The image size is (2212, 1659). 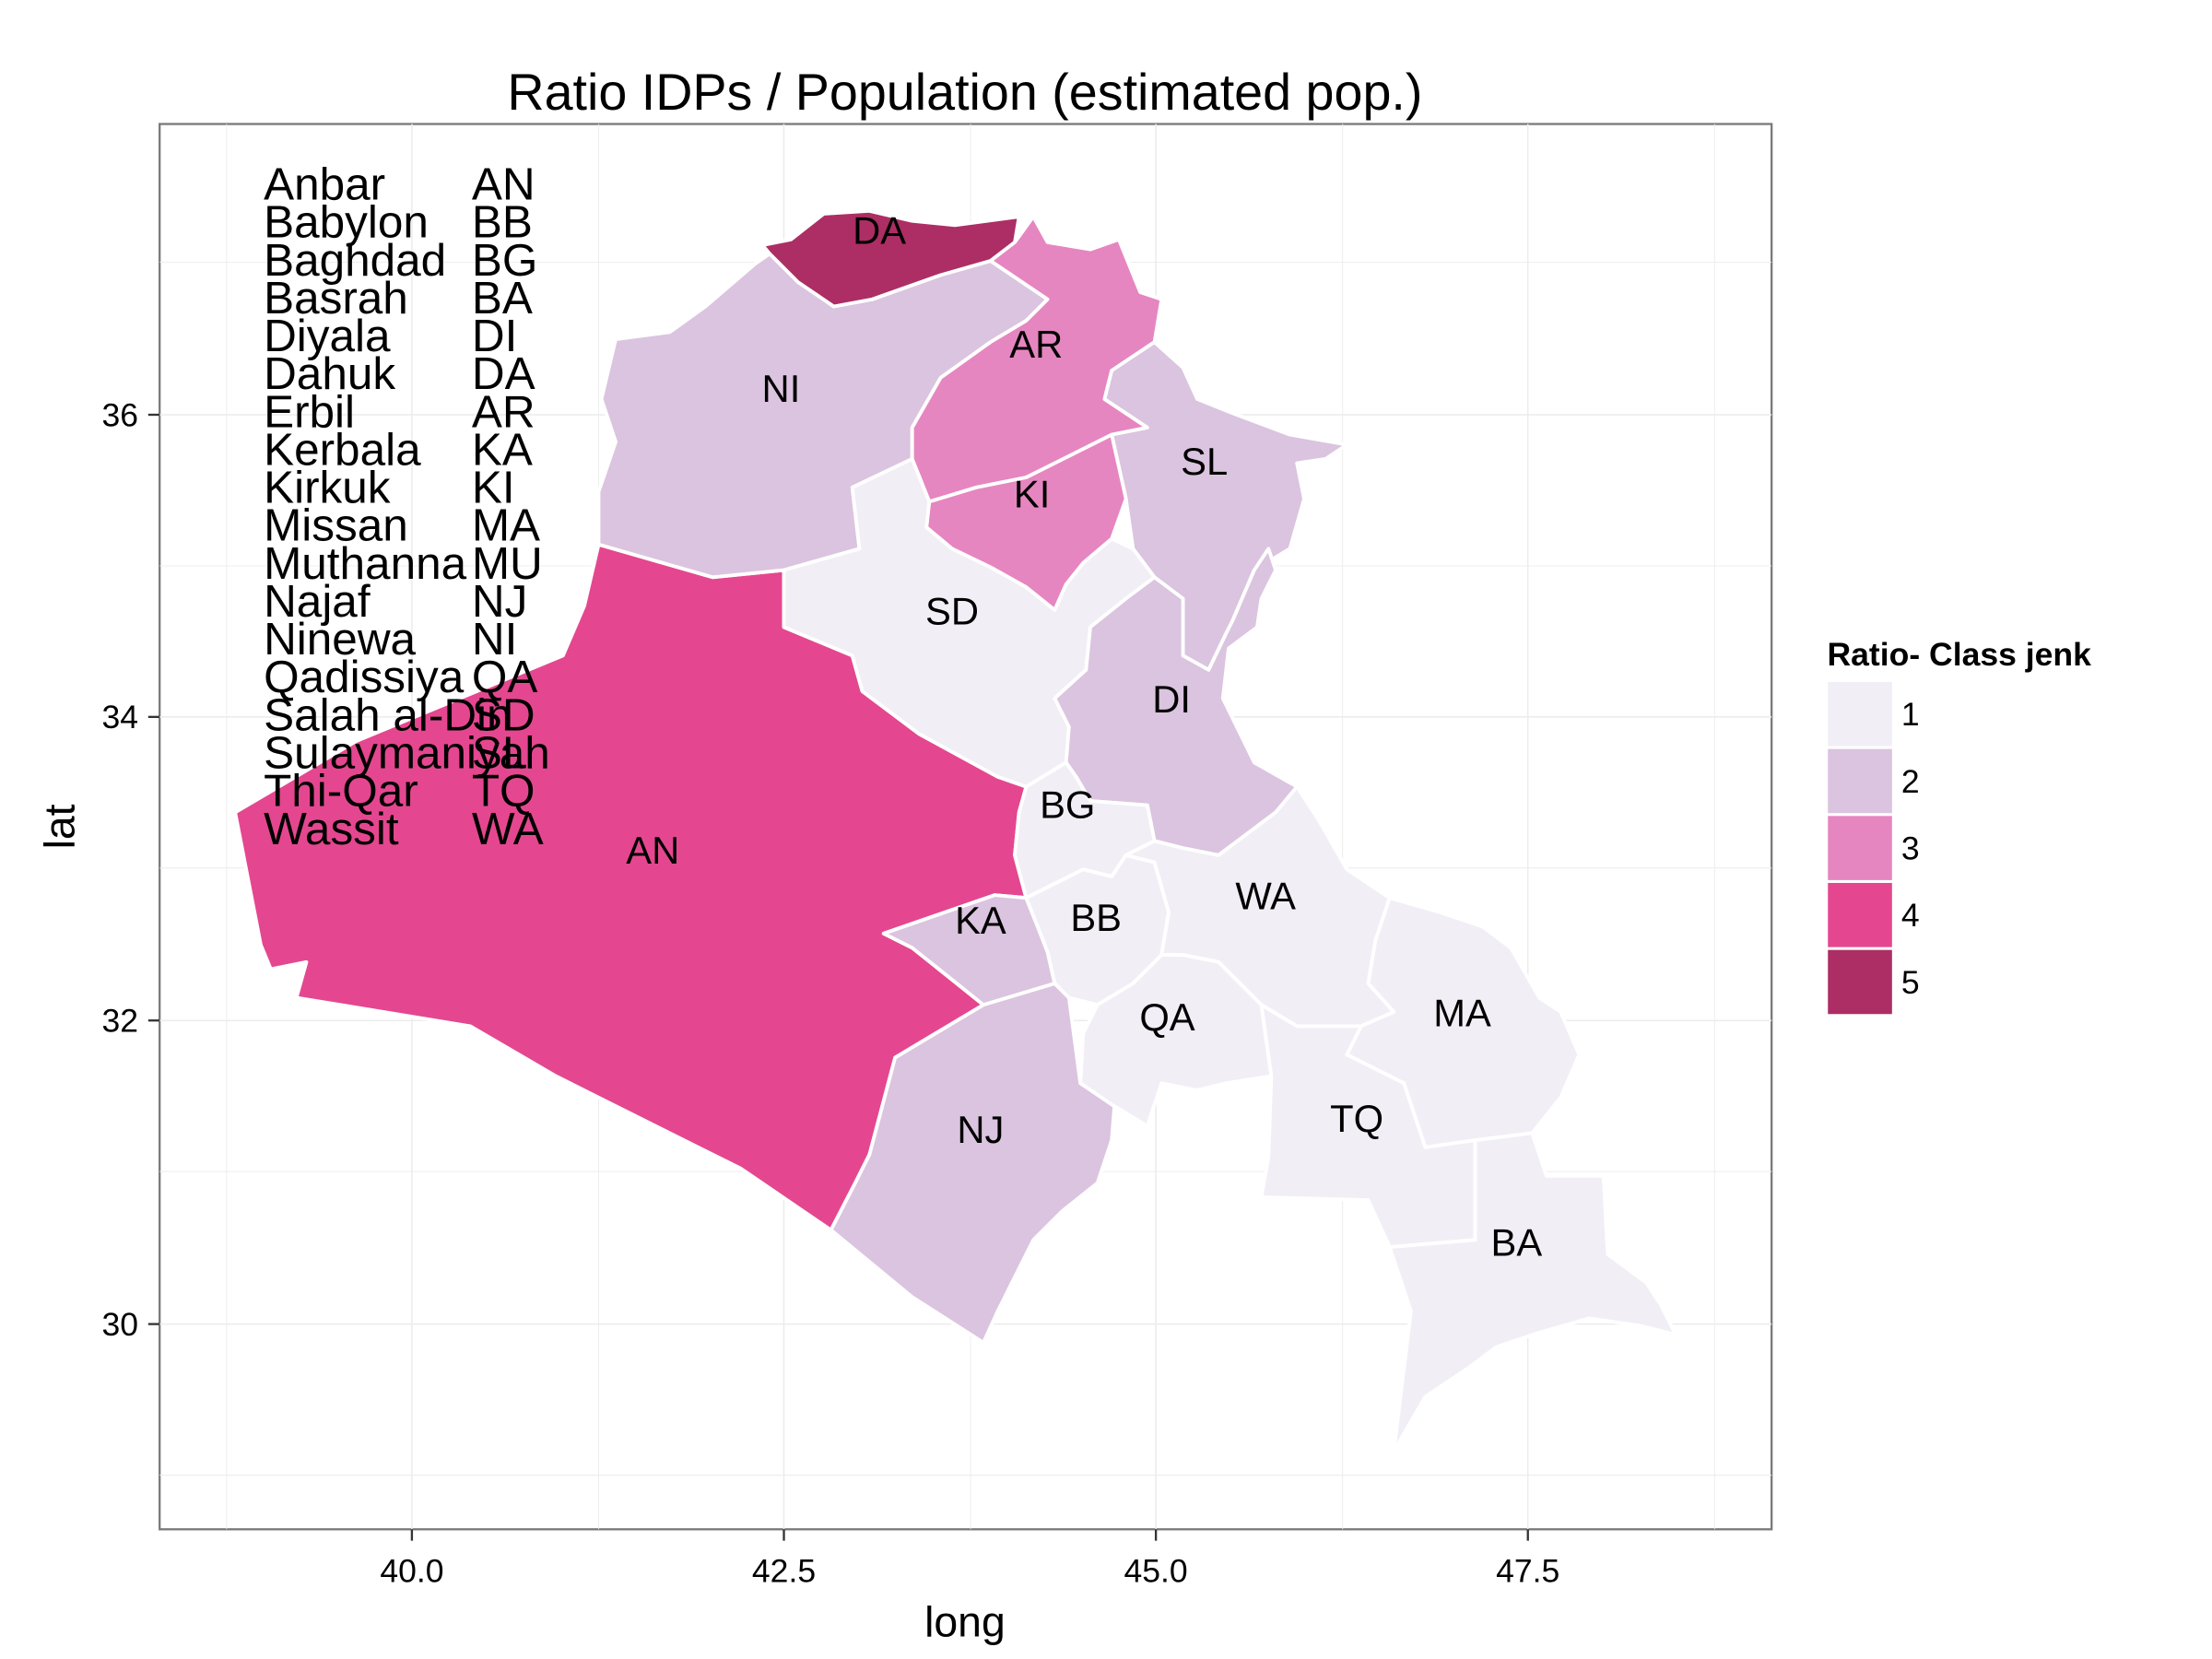 I want to click on region-label-MA: MA, so click(x=1462, y=1012).